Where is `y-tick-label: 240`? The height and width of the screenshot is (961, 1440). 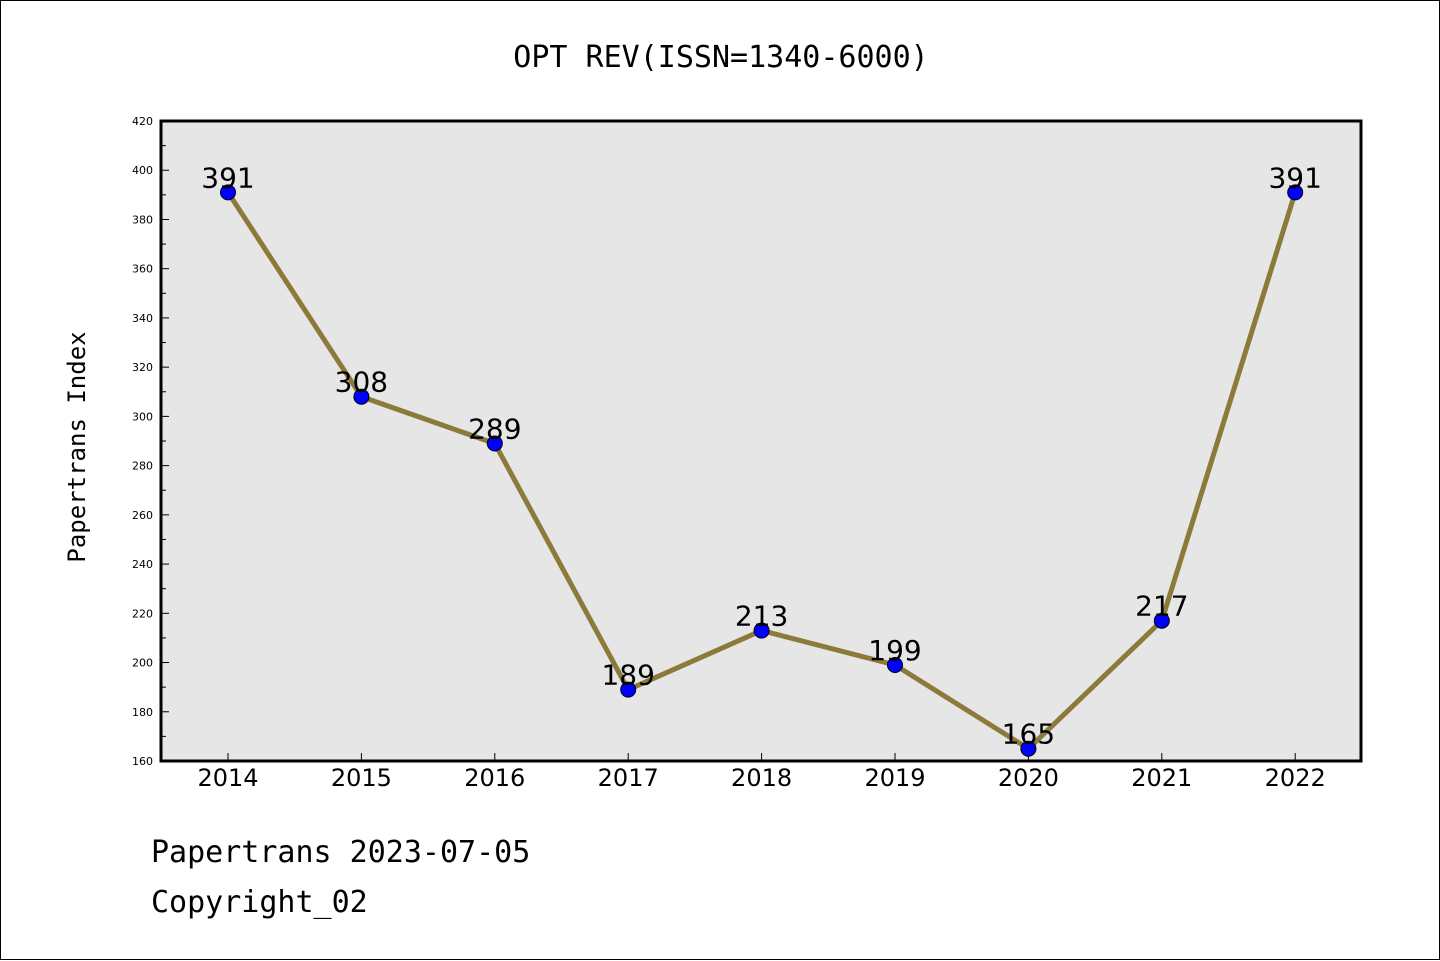
y-tick-label: 240 is located at coordinates (142, 564).